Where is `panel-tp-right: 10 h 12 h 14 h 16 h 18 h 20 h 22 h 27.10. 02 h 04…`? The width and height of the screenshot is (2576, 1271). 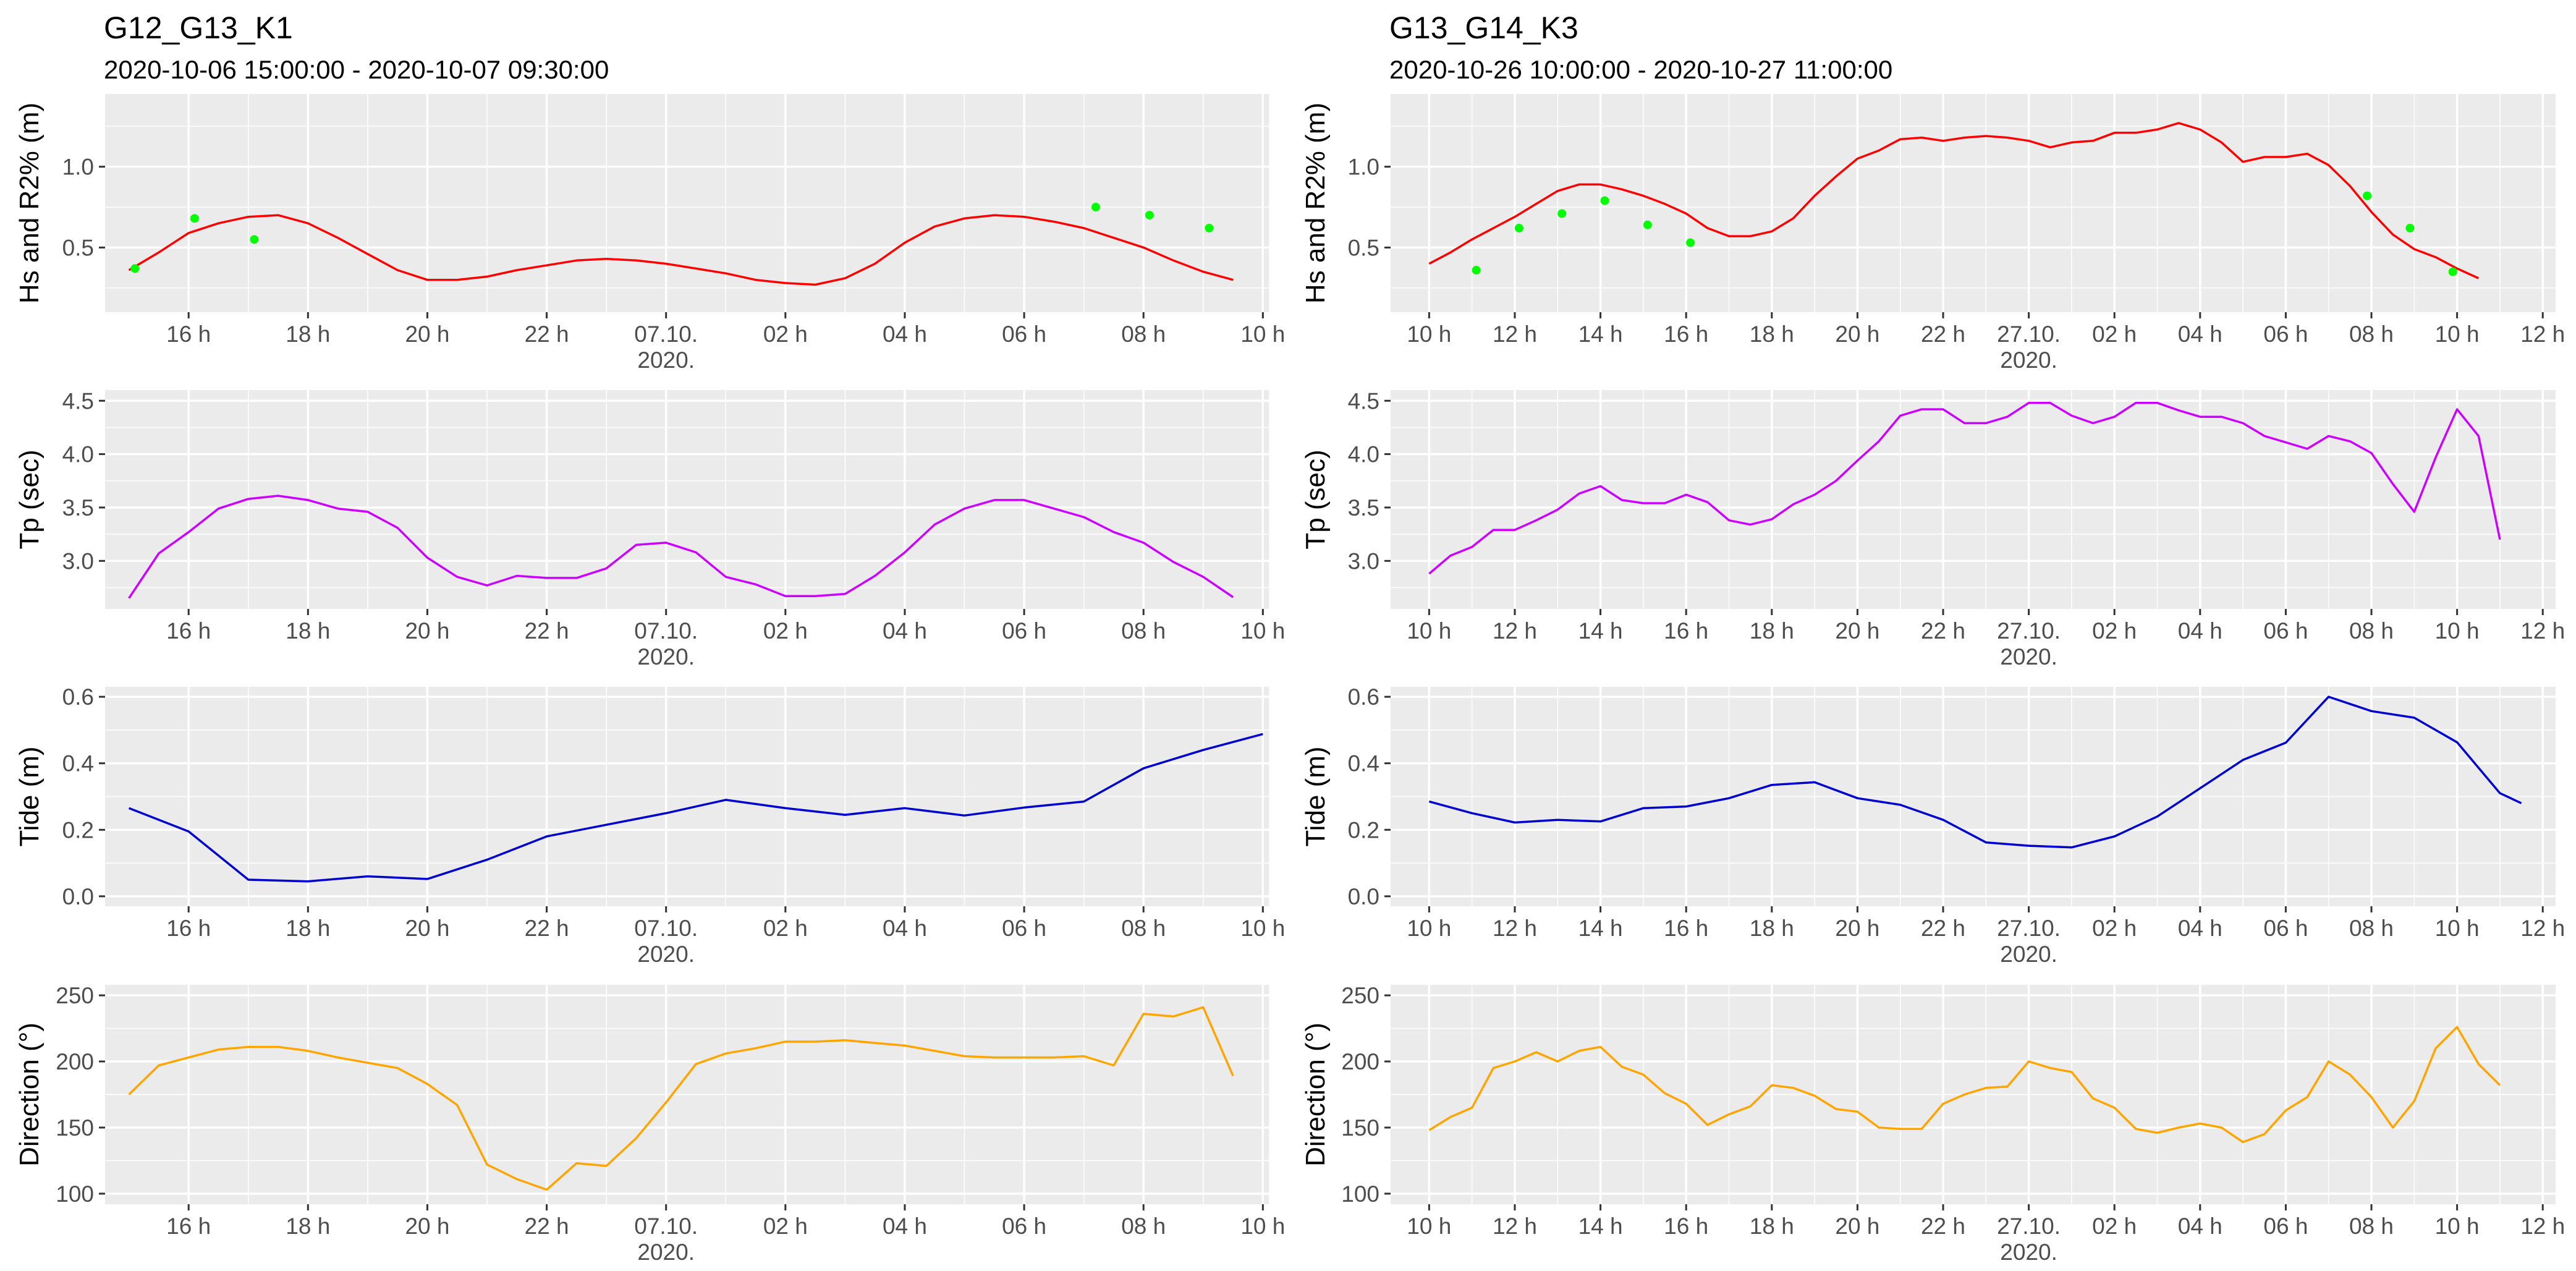
panel-tp-right: 10 h 12 h 14 h 16 h 18 h 20 h 22 h 27.10. 02 h 04… is located at coordinates (1932, 529).